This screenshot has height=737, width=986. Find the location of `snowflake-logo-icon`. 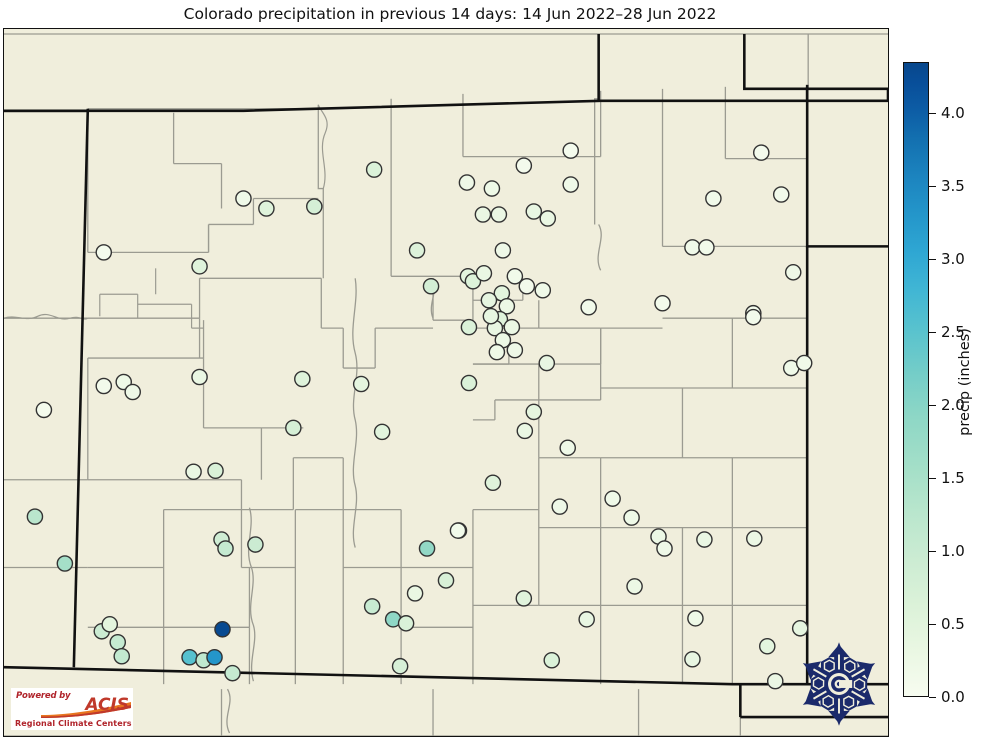

snowflake-logo-icon is located at coordinates (839, 684).